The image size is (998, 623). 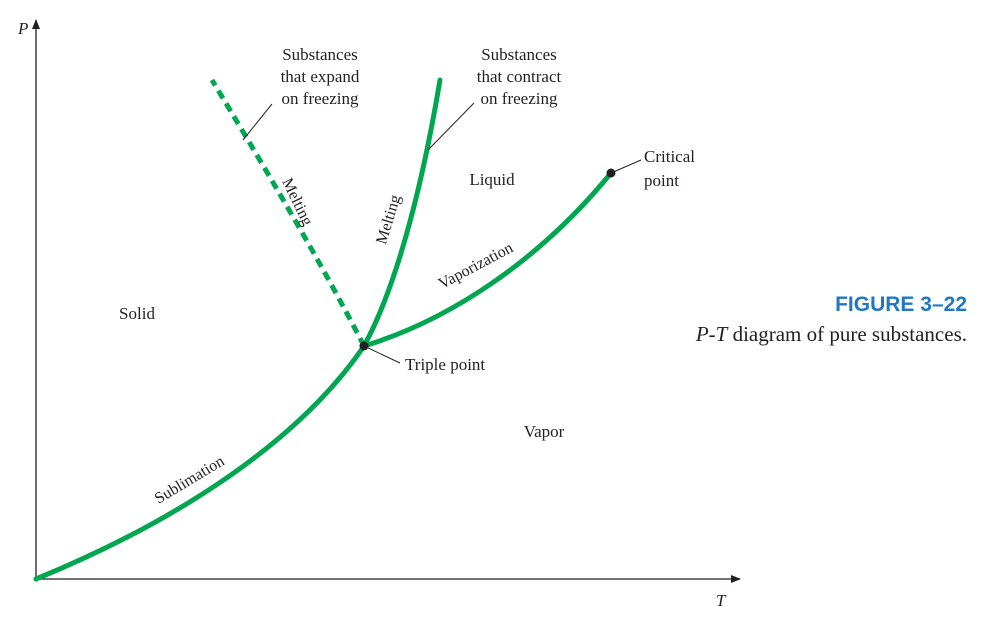 I want to click on melting-expand-curve-label: Melting, so click(x=296, y=202).